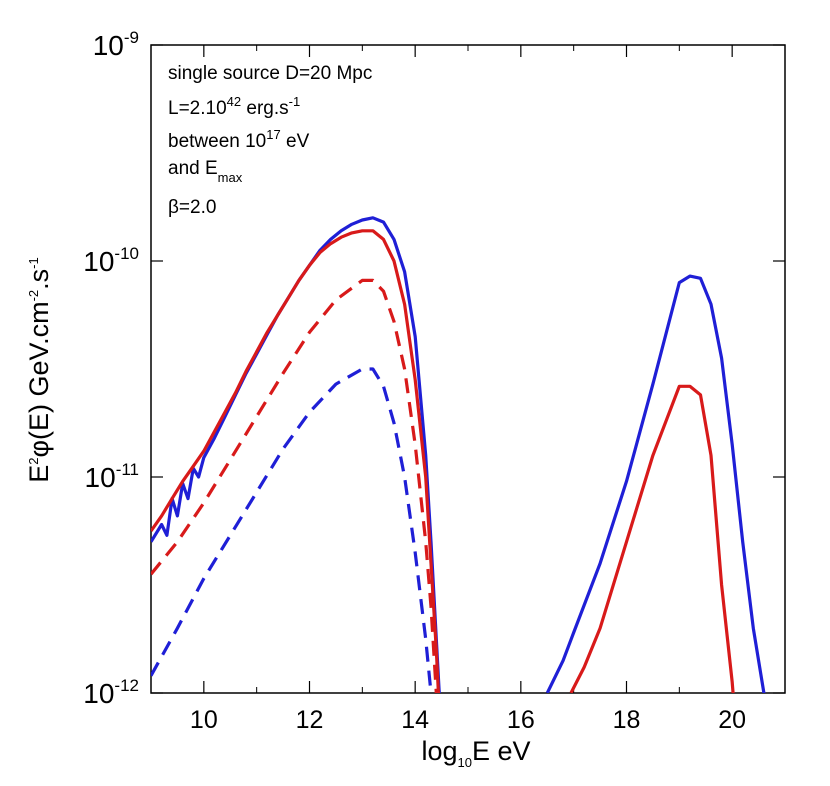  I want to click on series-blue-solid-high, so click(655, 483).